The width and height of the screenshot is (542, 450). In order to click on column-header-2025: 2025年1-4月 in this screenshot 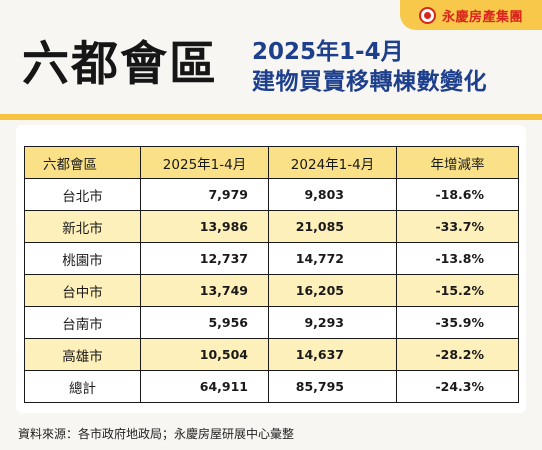, I will do `click(204, 162)`.